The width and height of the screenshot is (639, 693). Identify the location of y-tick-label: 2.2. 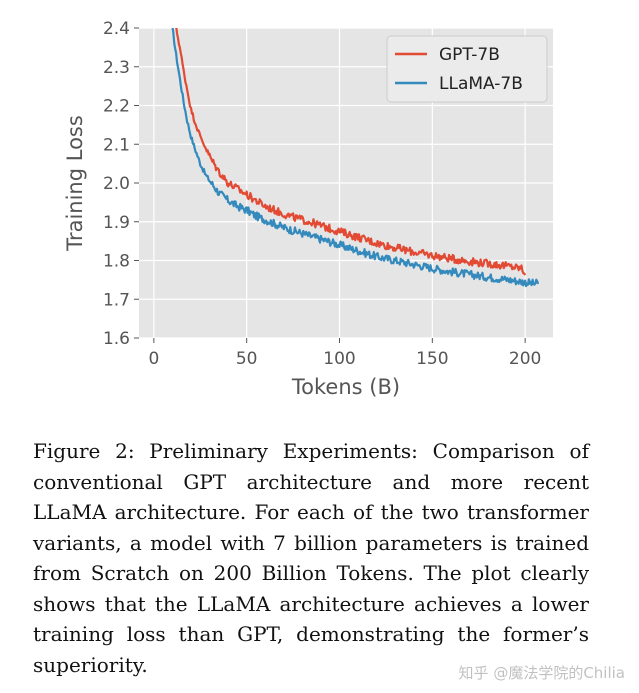
(116, 107).